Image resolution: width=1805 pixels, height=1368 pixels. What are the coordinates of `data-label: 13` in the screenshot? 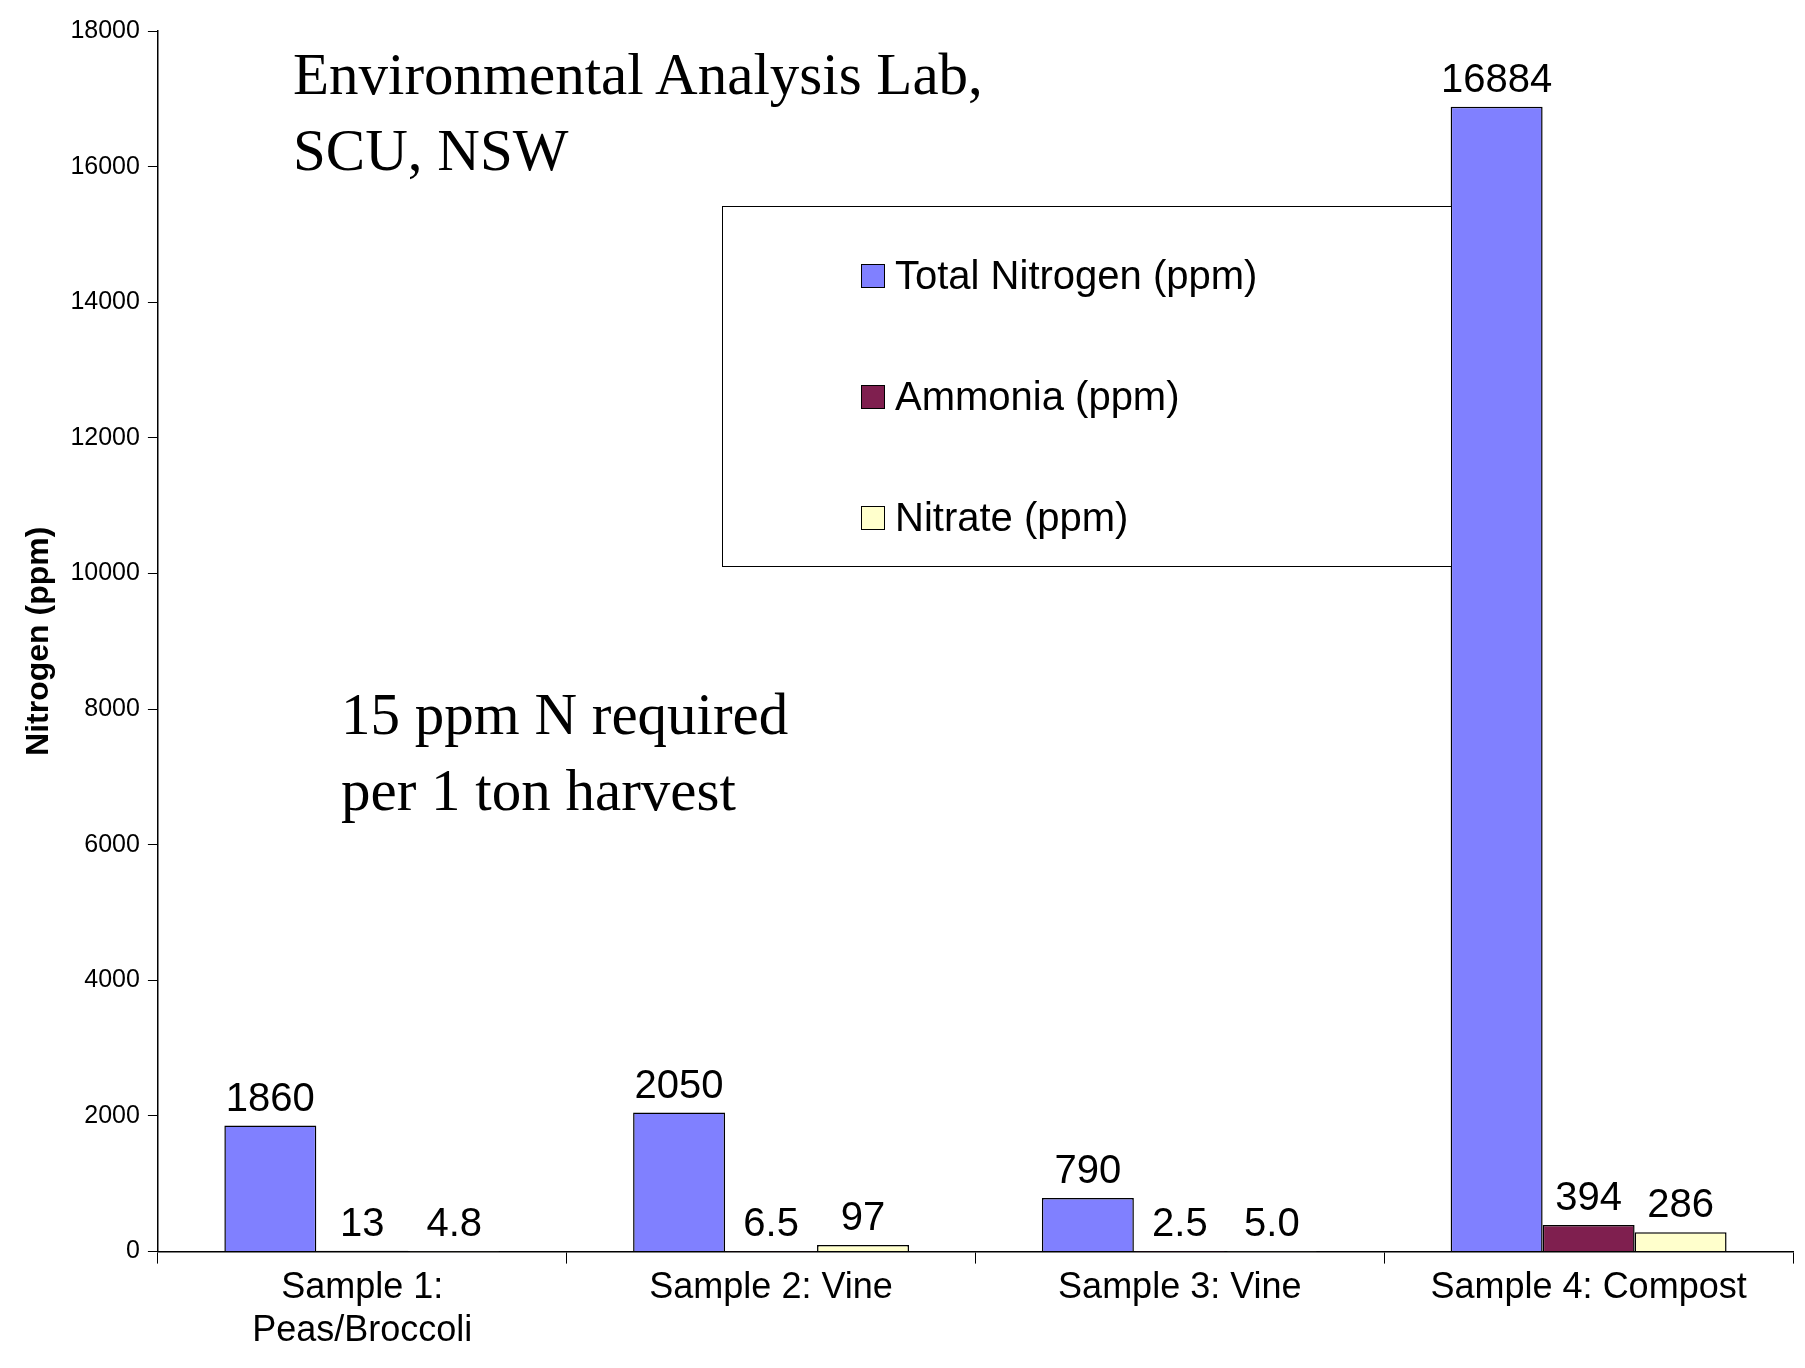 It's located at (362, 1221).